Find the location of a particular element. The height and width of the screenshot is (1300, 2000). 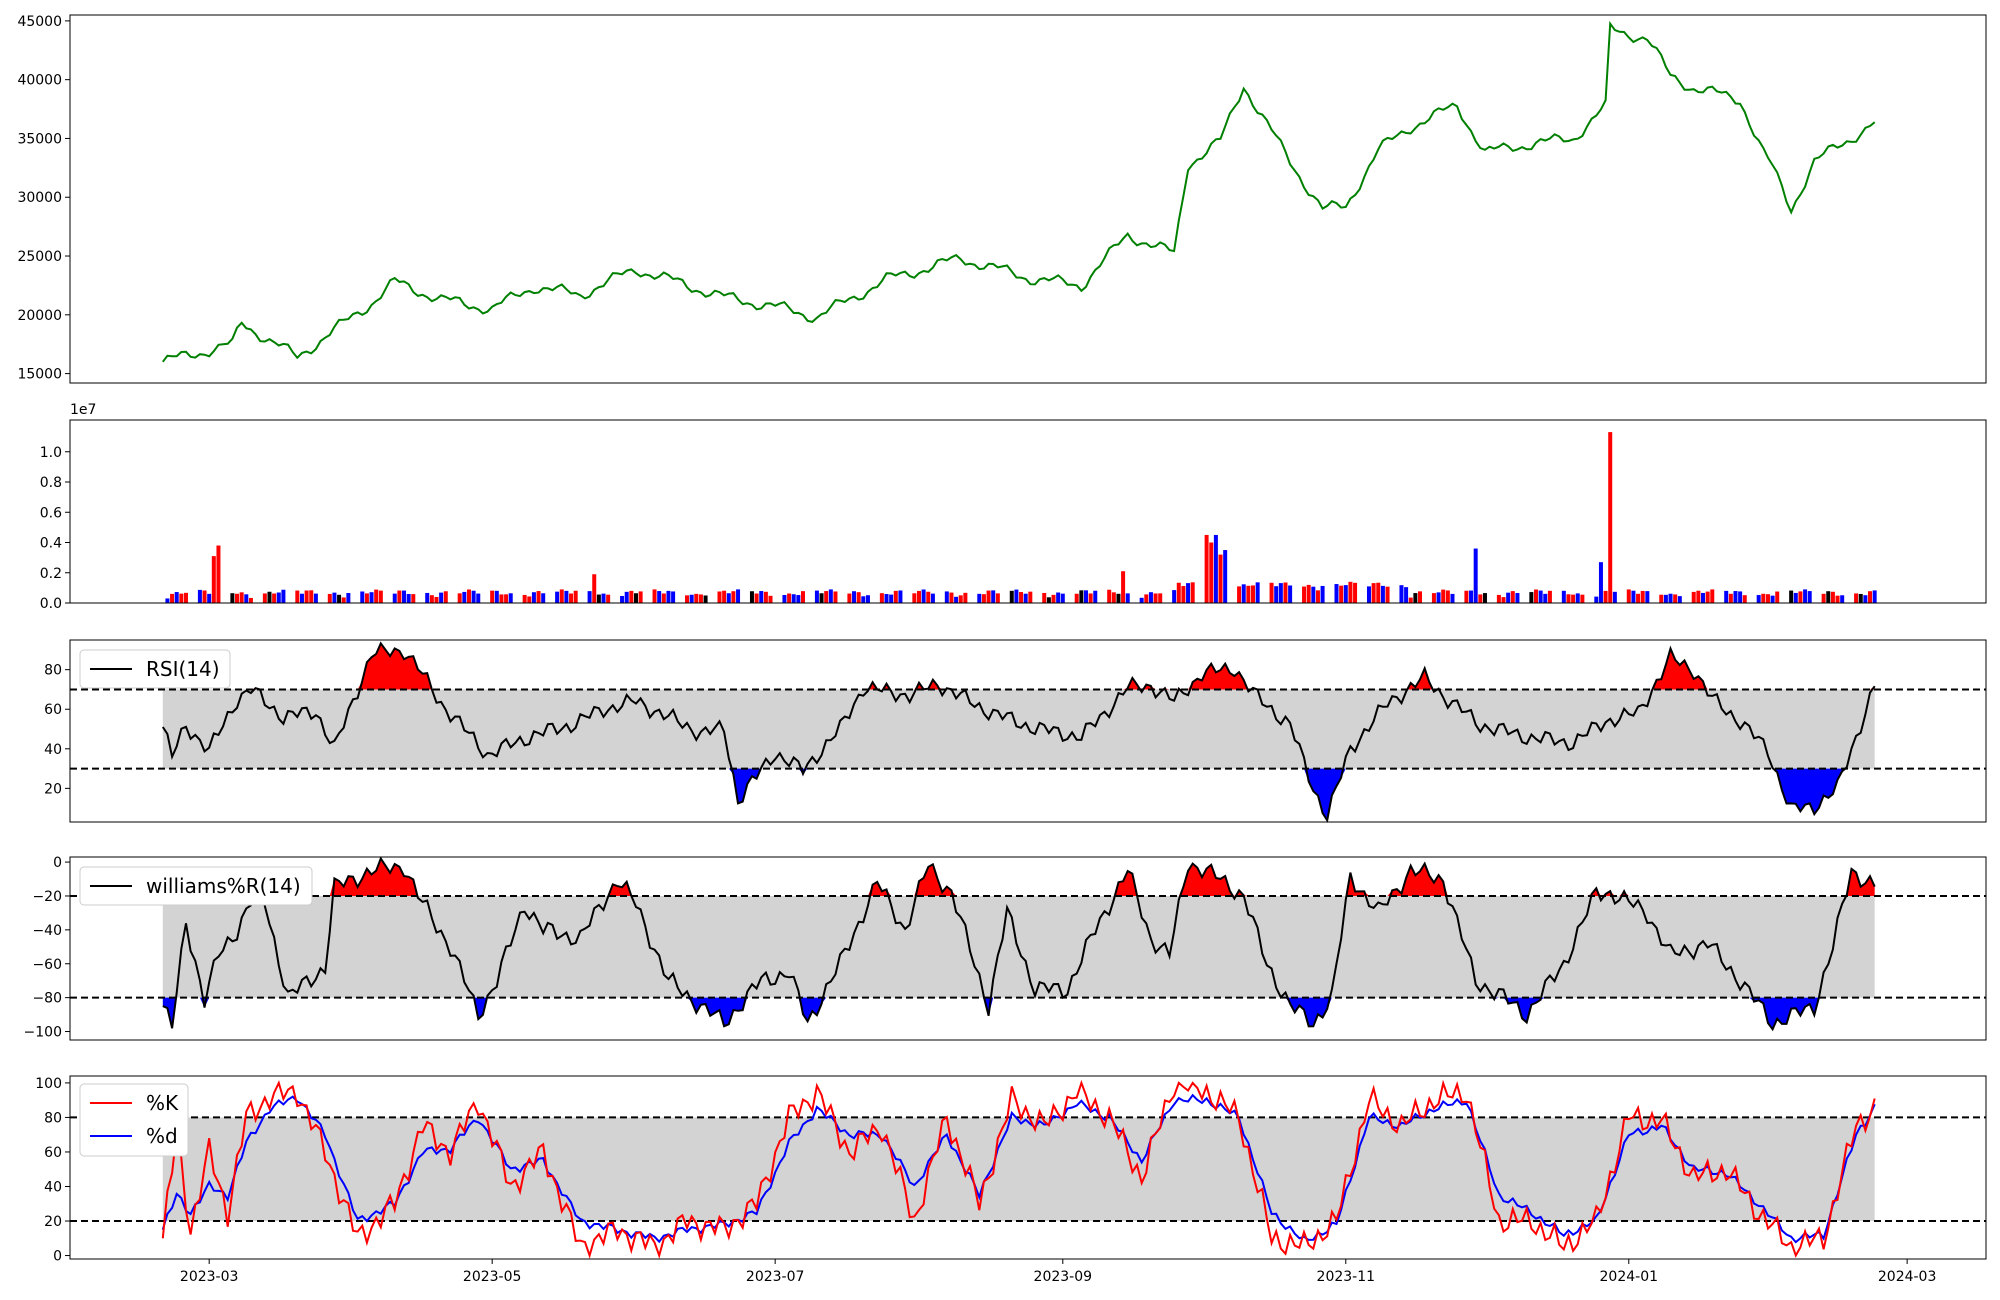

williams-r-oversold-fill is located at coordinates (1018, 1013).